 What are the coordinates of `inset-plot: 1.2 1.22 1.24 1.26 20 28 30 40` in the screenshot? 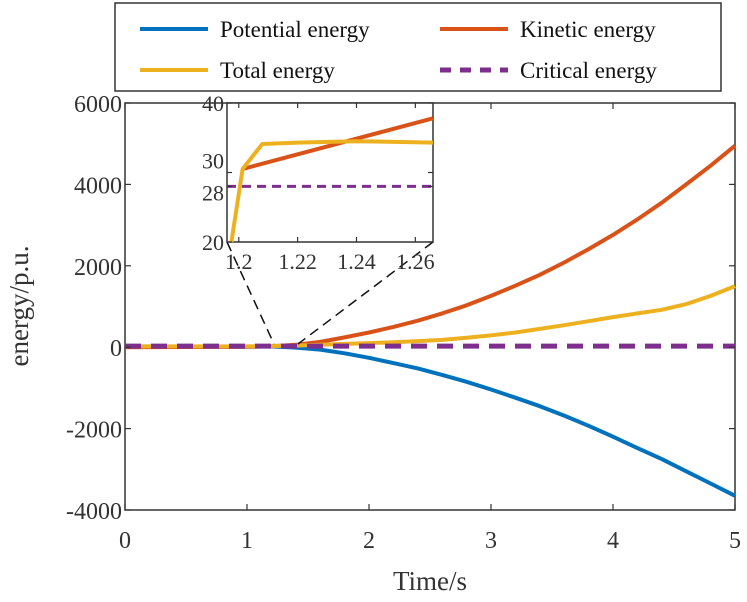 It's located at (318, 182).